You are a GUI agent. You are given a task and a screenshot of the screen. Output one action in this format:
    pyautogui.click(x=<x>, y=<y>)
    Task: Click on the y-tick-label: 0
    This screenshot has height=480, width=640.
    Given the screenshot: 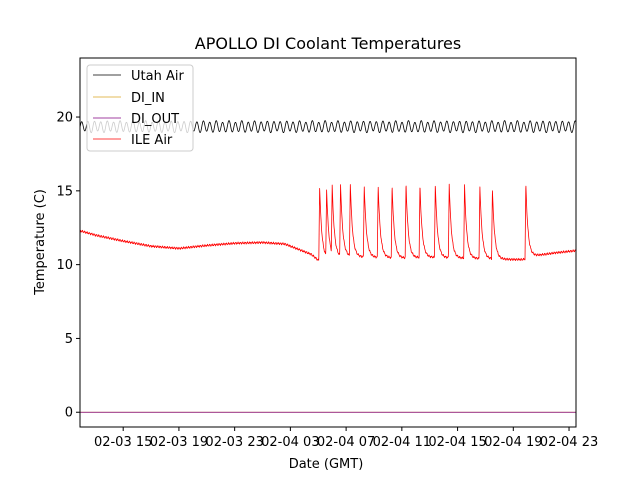 What is the action you would take?
    pyautogui.click(x=69, y=413)
    